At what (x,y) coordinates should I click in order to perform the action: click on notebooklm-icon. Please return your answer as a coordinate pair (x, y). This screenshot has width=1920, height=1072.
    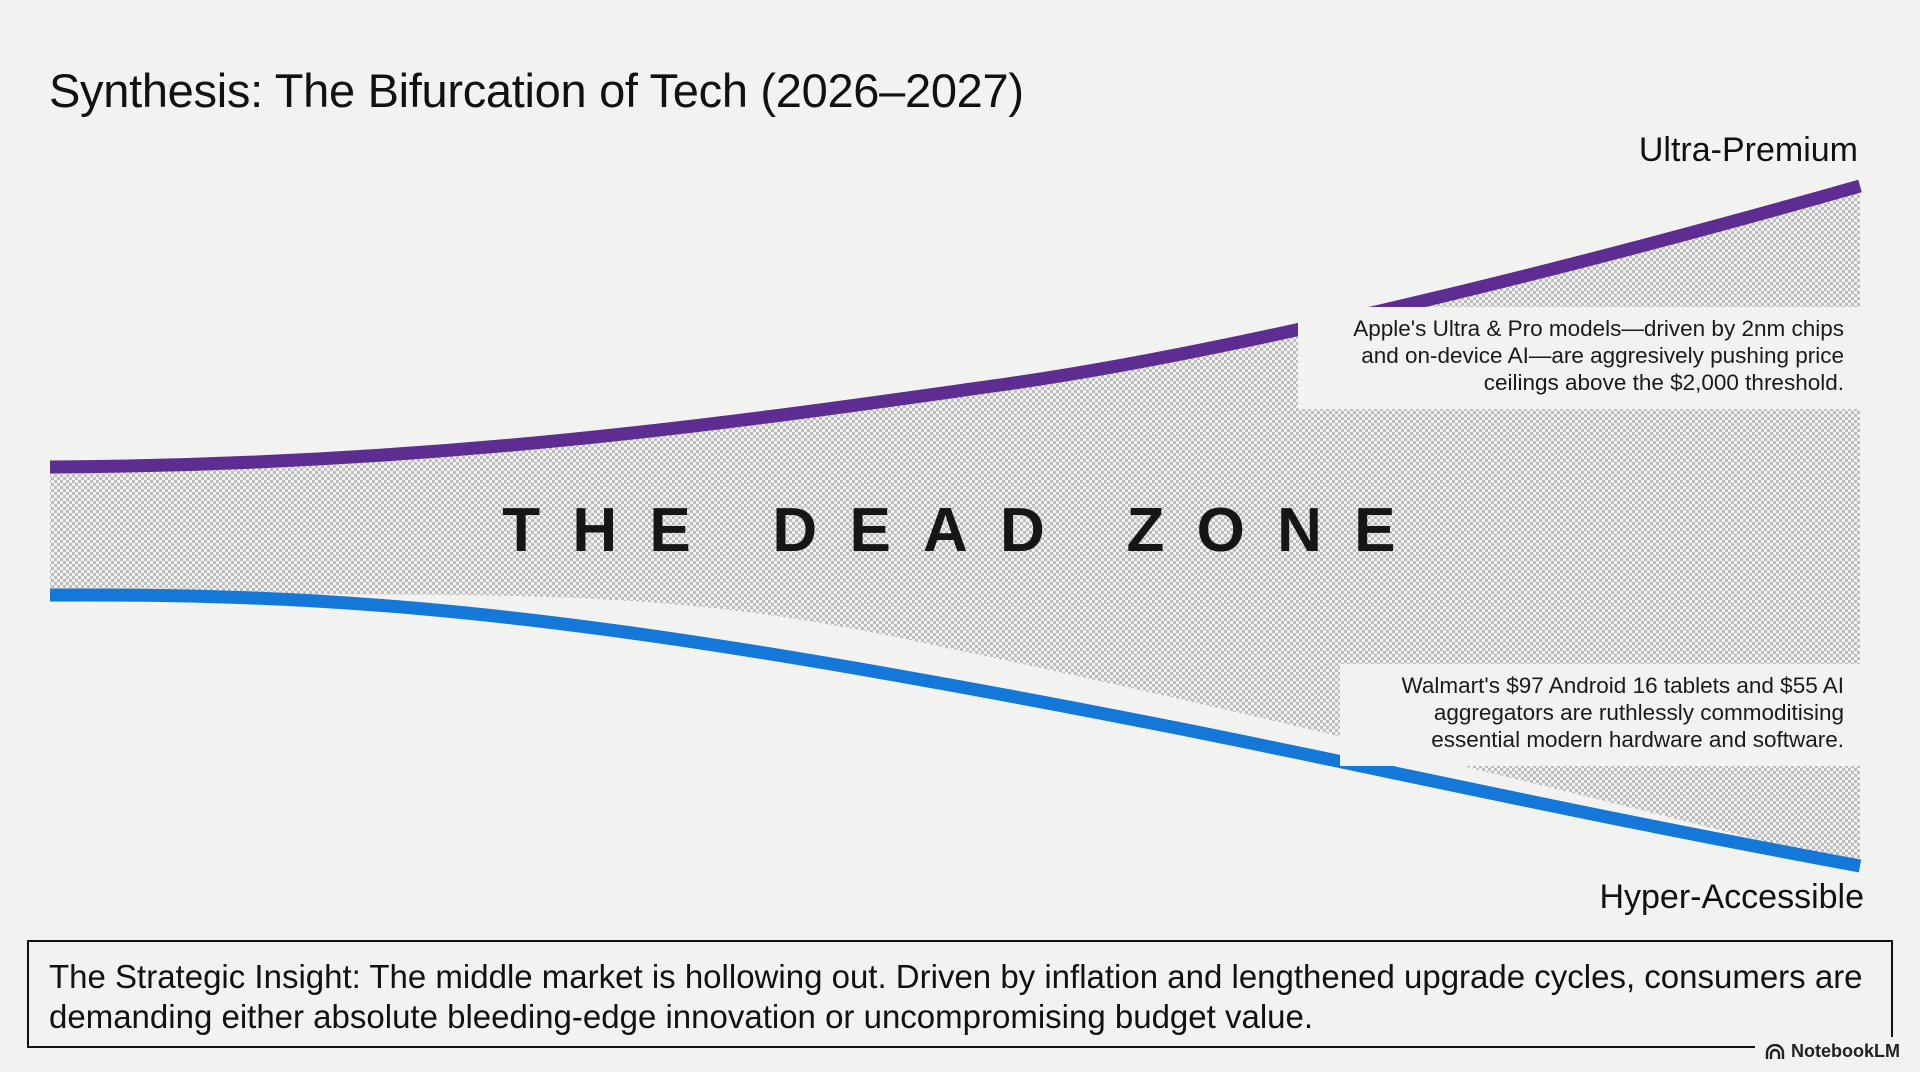
    Looking at the image, I should click on (1775, 1051).